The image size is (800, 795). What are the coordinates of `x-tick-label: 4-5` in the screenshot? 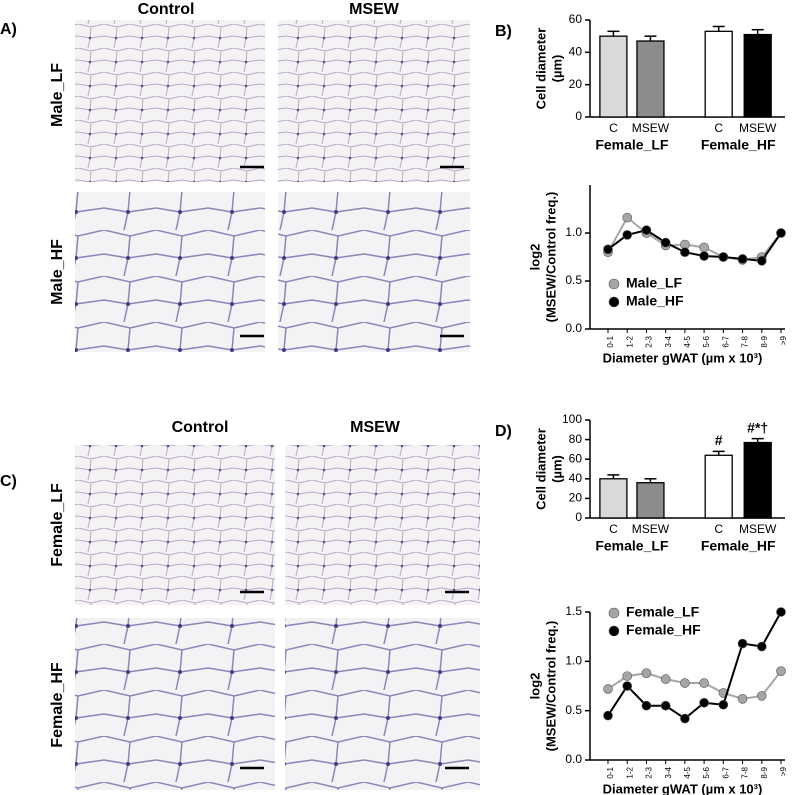 It's located at (687, 772).